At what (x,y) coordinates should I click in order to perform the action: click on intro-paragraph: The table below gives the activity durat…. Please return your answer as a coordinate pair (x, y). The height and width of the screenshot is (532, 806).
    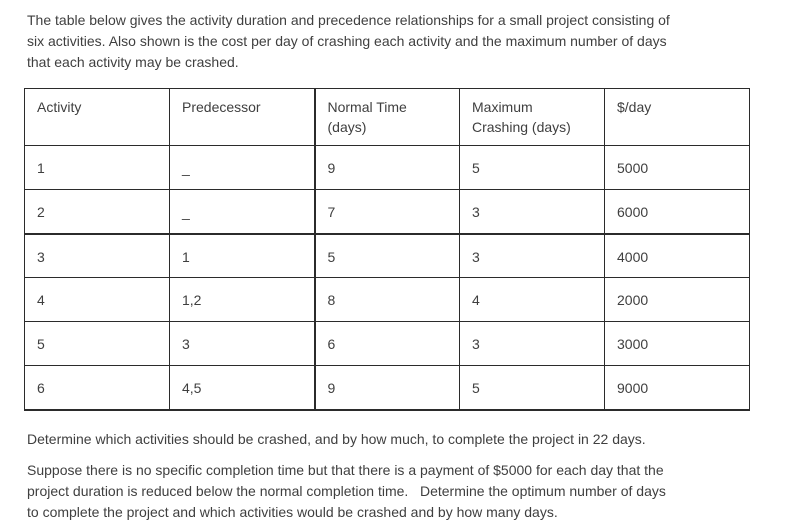
    Looking at the image, I should click on (348, 41).